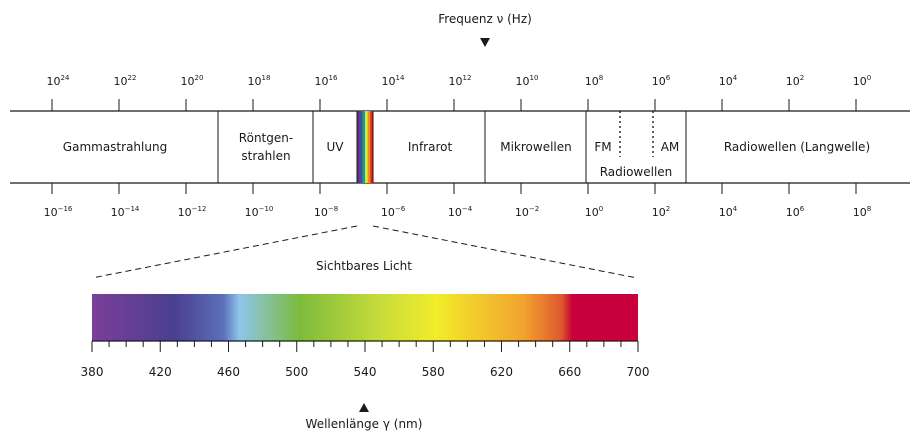 The height and width of the screenshot is (432, 915). What do you see at coordinates (265, 156) in the screenshot?
I see `band-label-xray-2: strahlen` at bounding box center [265, 156].